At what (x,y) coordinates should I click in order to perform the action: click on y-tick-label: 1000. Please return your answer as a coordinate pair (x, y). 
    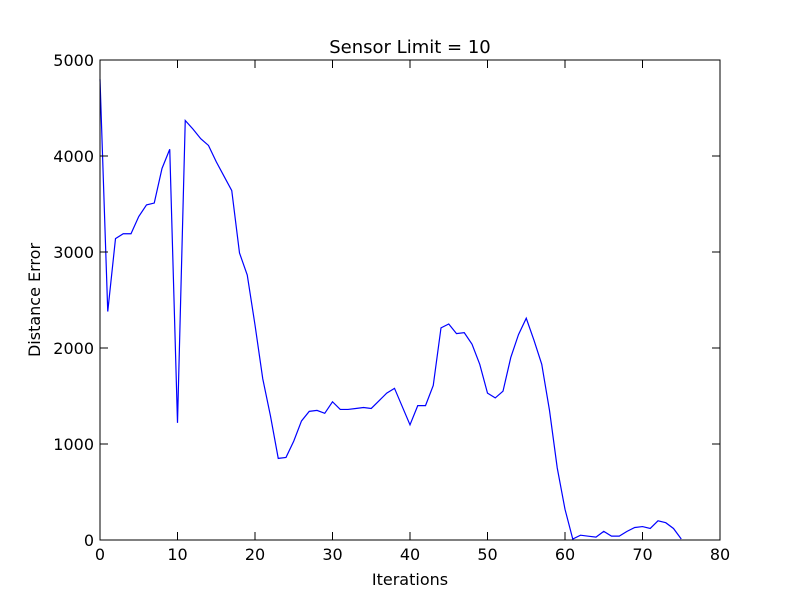
    Looking at the image, I should click on (73, 444).